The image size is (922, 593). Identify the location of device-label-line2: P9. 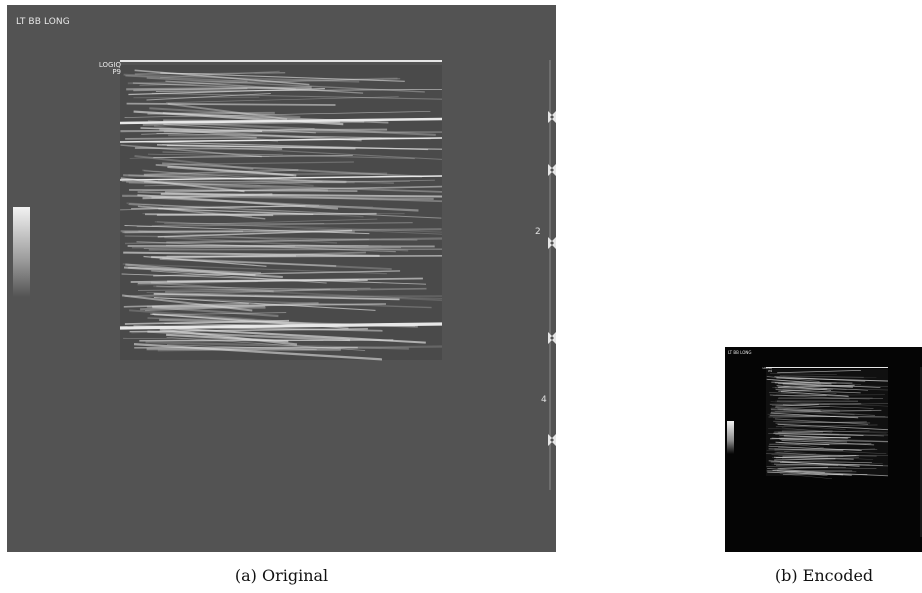
(116, 72).